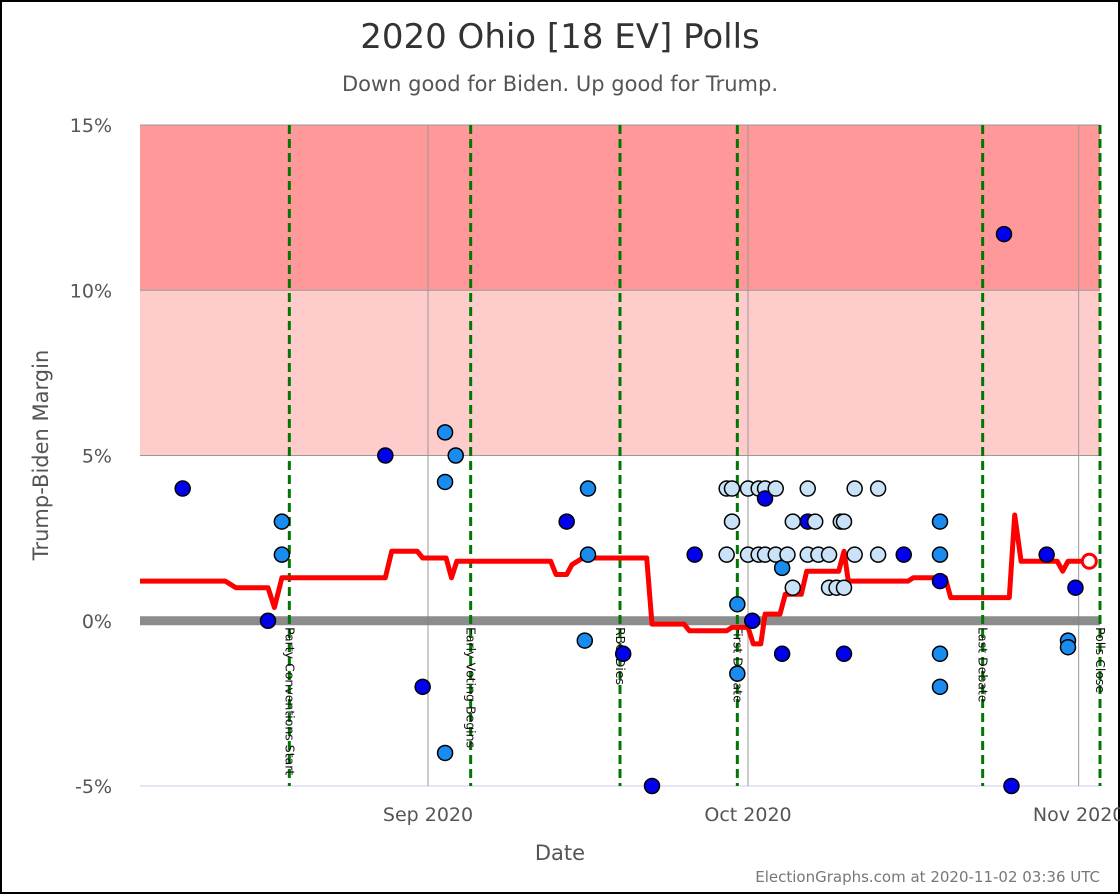 The height and width of the screenshot is (894, 1120). Describe the element at coordinates (97, 622) in the screenshot. I see `y-tick-label: 0%` at that location.